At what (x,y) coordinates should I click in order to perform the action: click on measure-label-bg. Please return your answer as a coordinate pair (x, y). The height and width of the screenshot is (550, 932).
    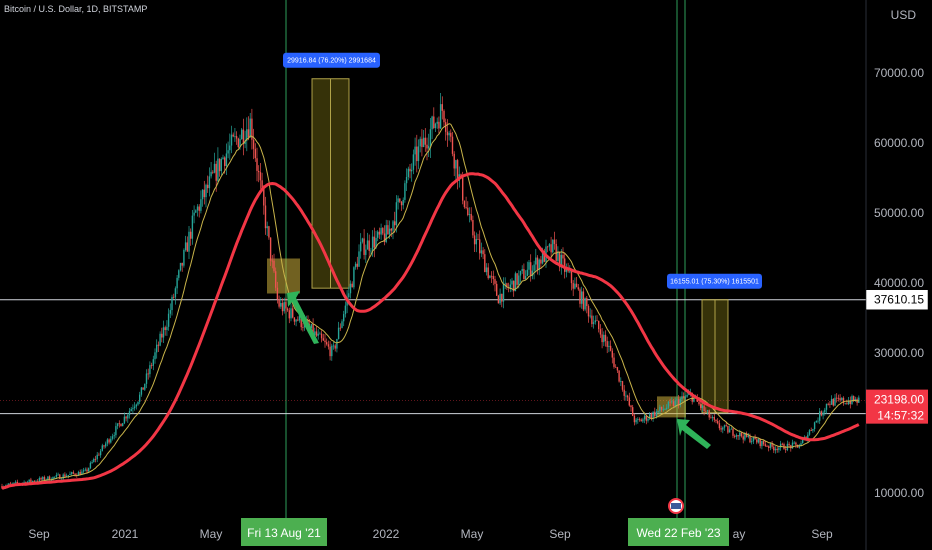
    Looking at the image, I should click on (714, 281).